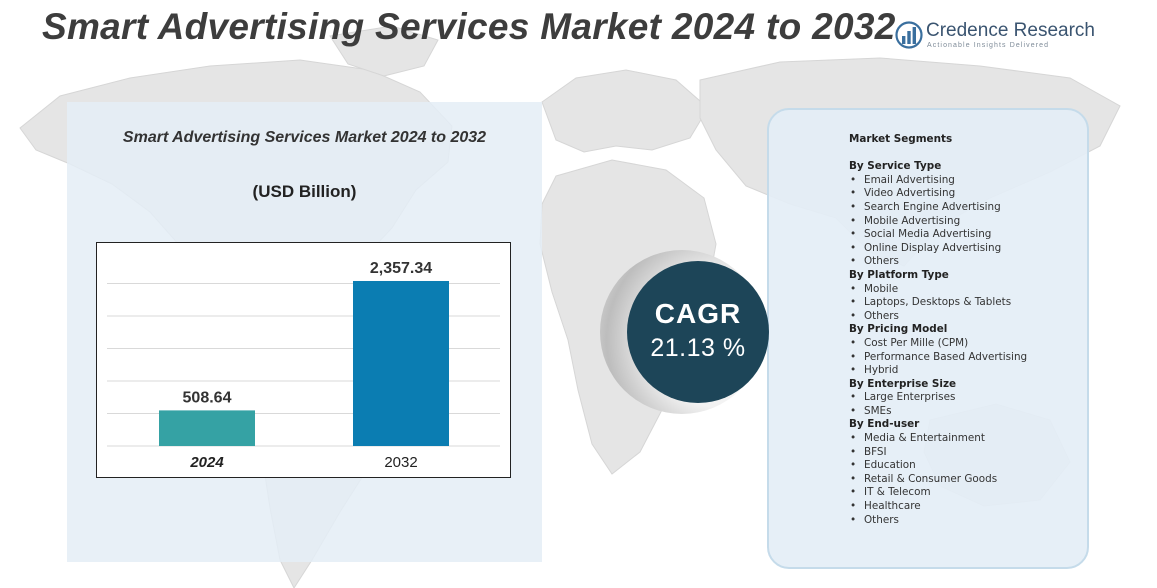  Describe the element at coordinates (933, 247) in the screenshot. I see `segment-item-label: Online Display Advertising` at that location.